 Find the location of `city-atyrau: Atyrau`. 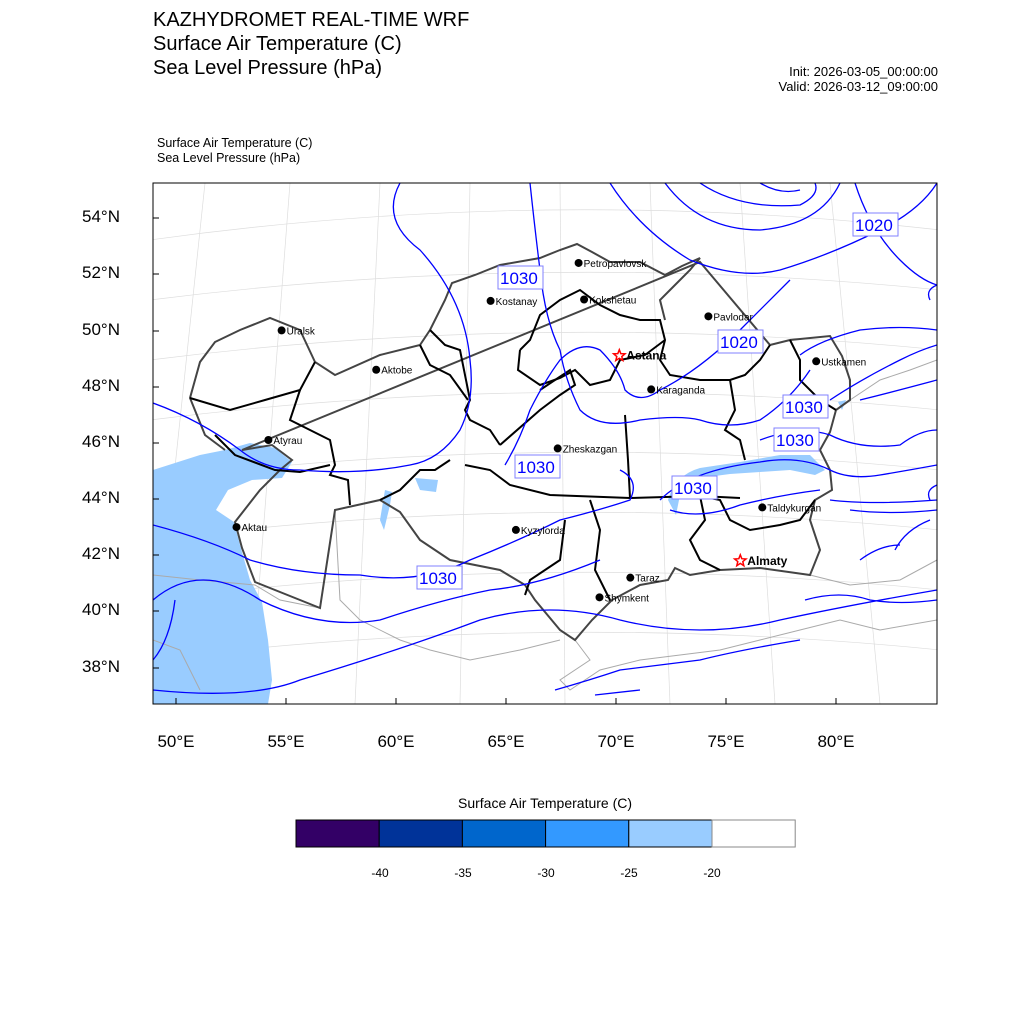

city-atyrau: Atyrau is located at coordinates (283, 441).